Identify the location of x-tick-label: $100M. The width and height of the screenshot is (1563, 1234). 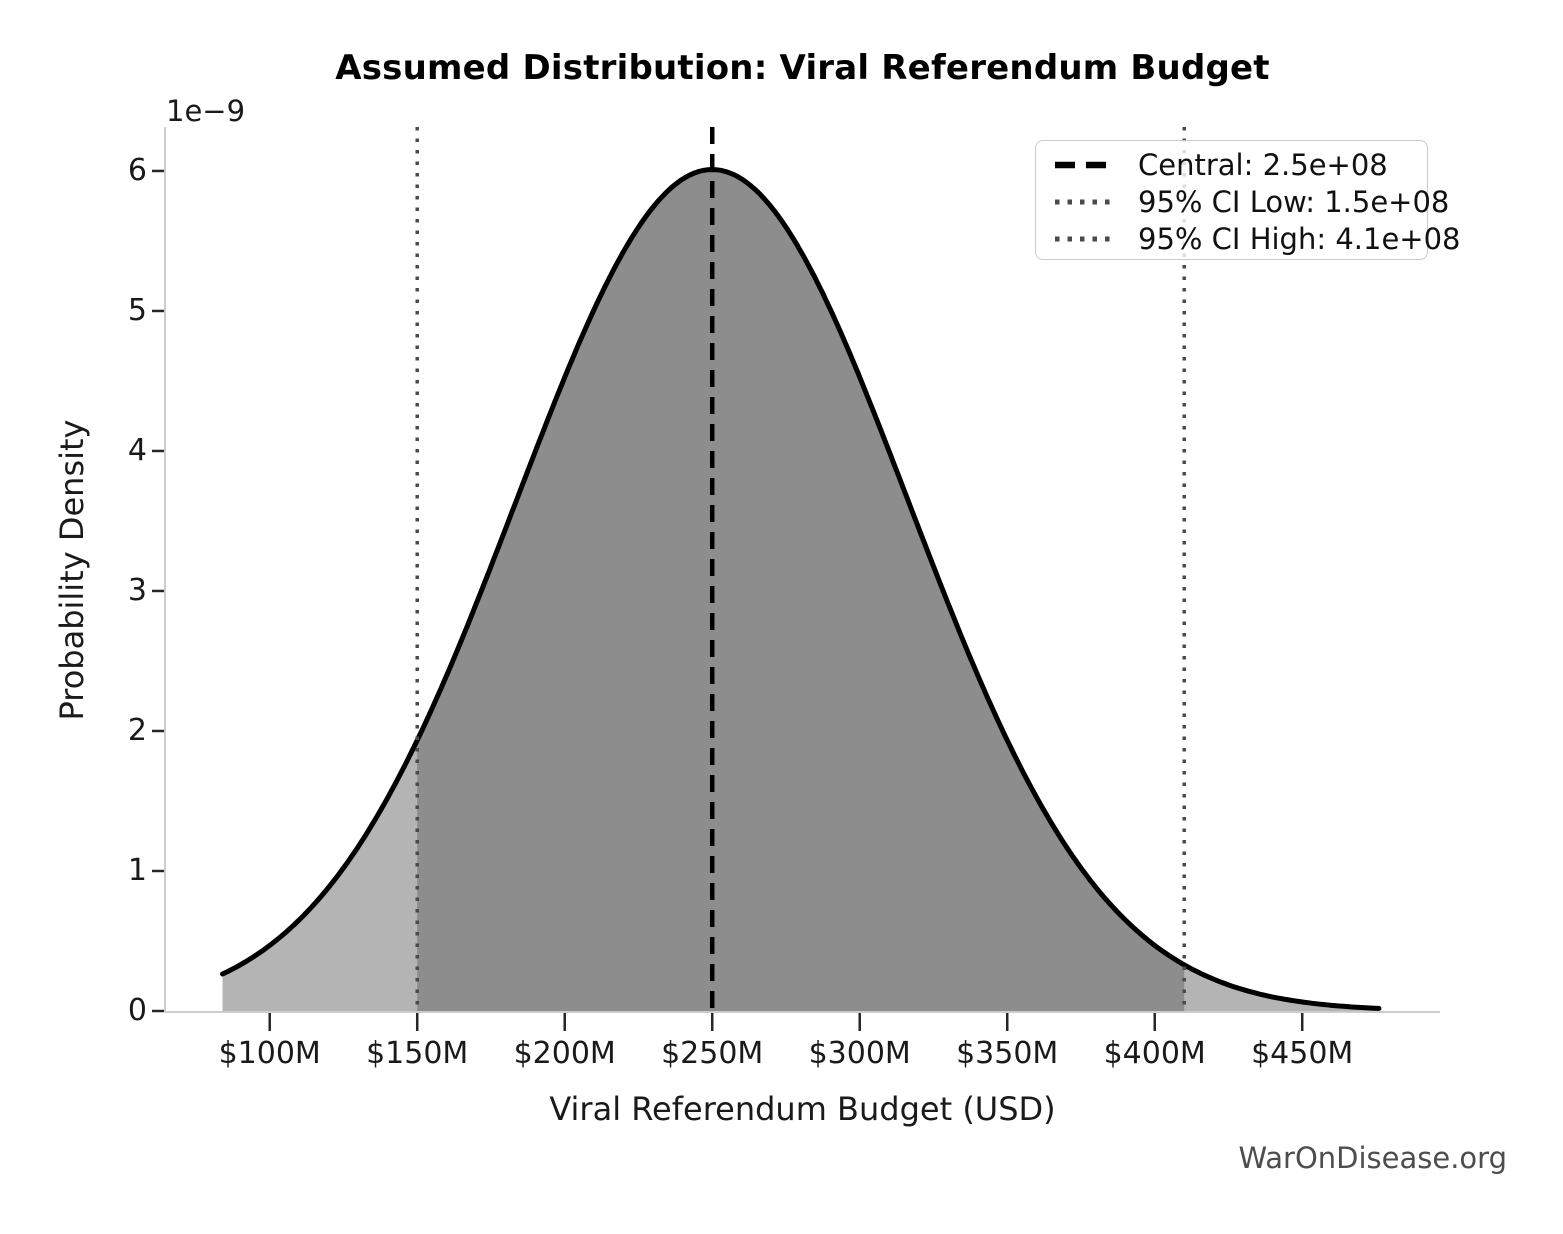
(269, 1053).